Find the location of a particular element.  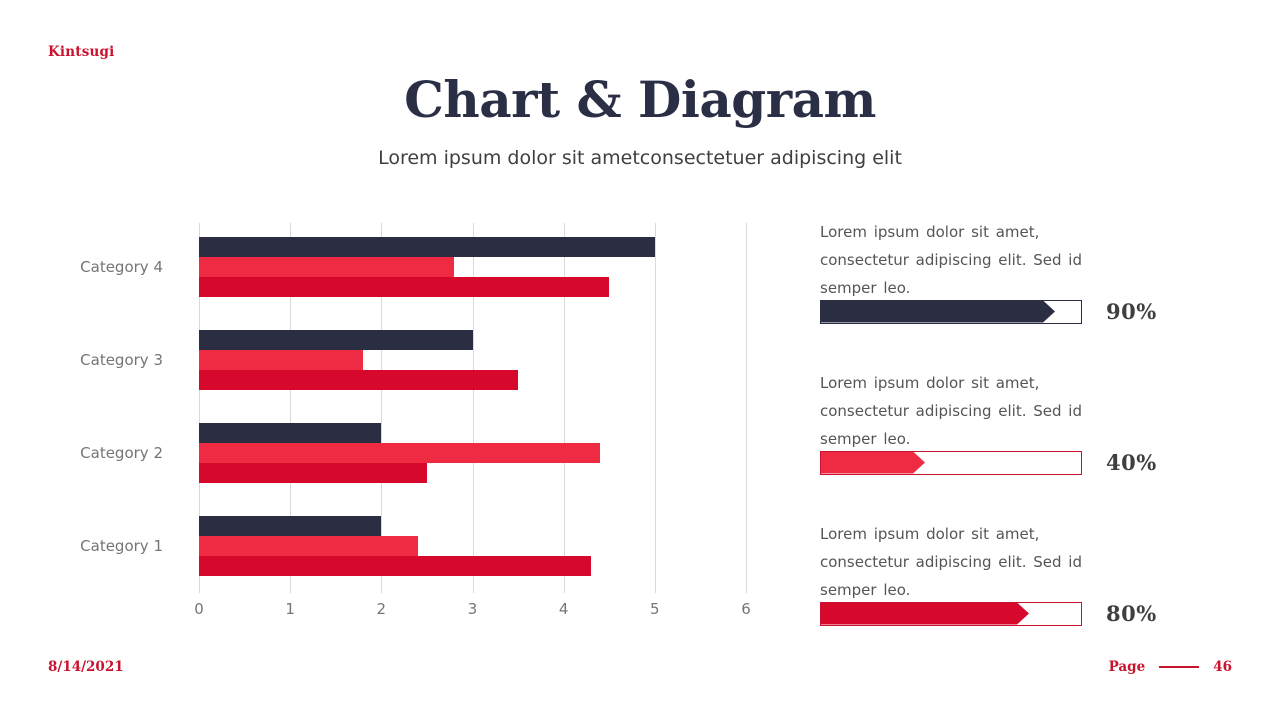

category-label: Category 3 is located at coordinates (121, 360).